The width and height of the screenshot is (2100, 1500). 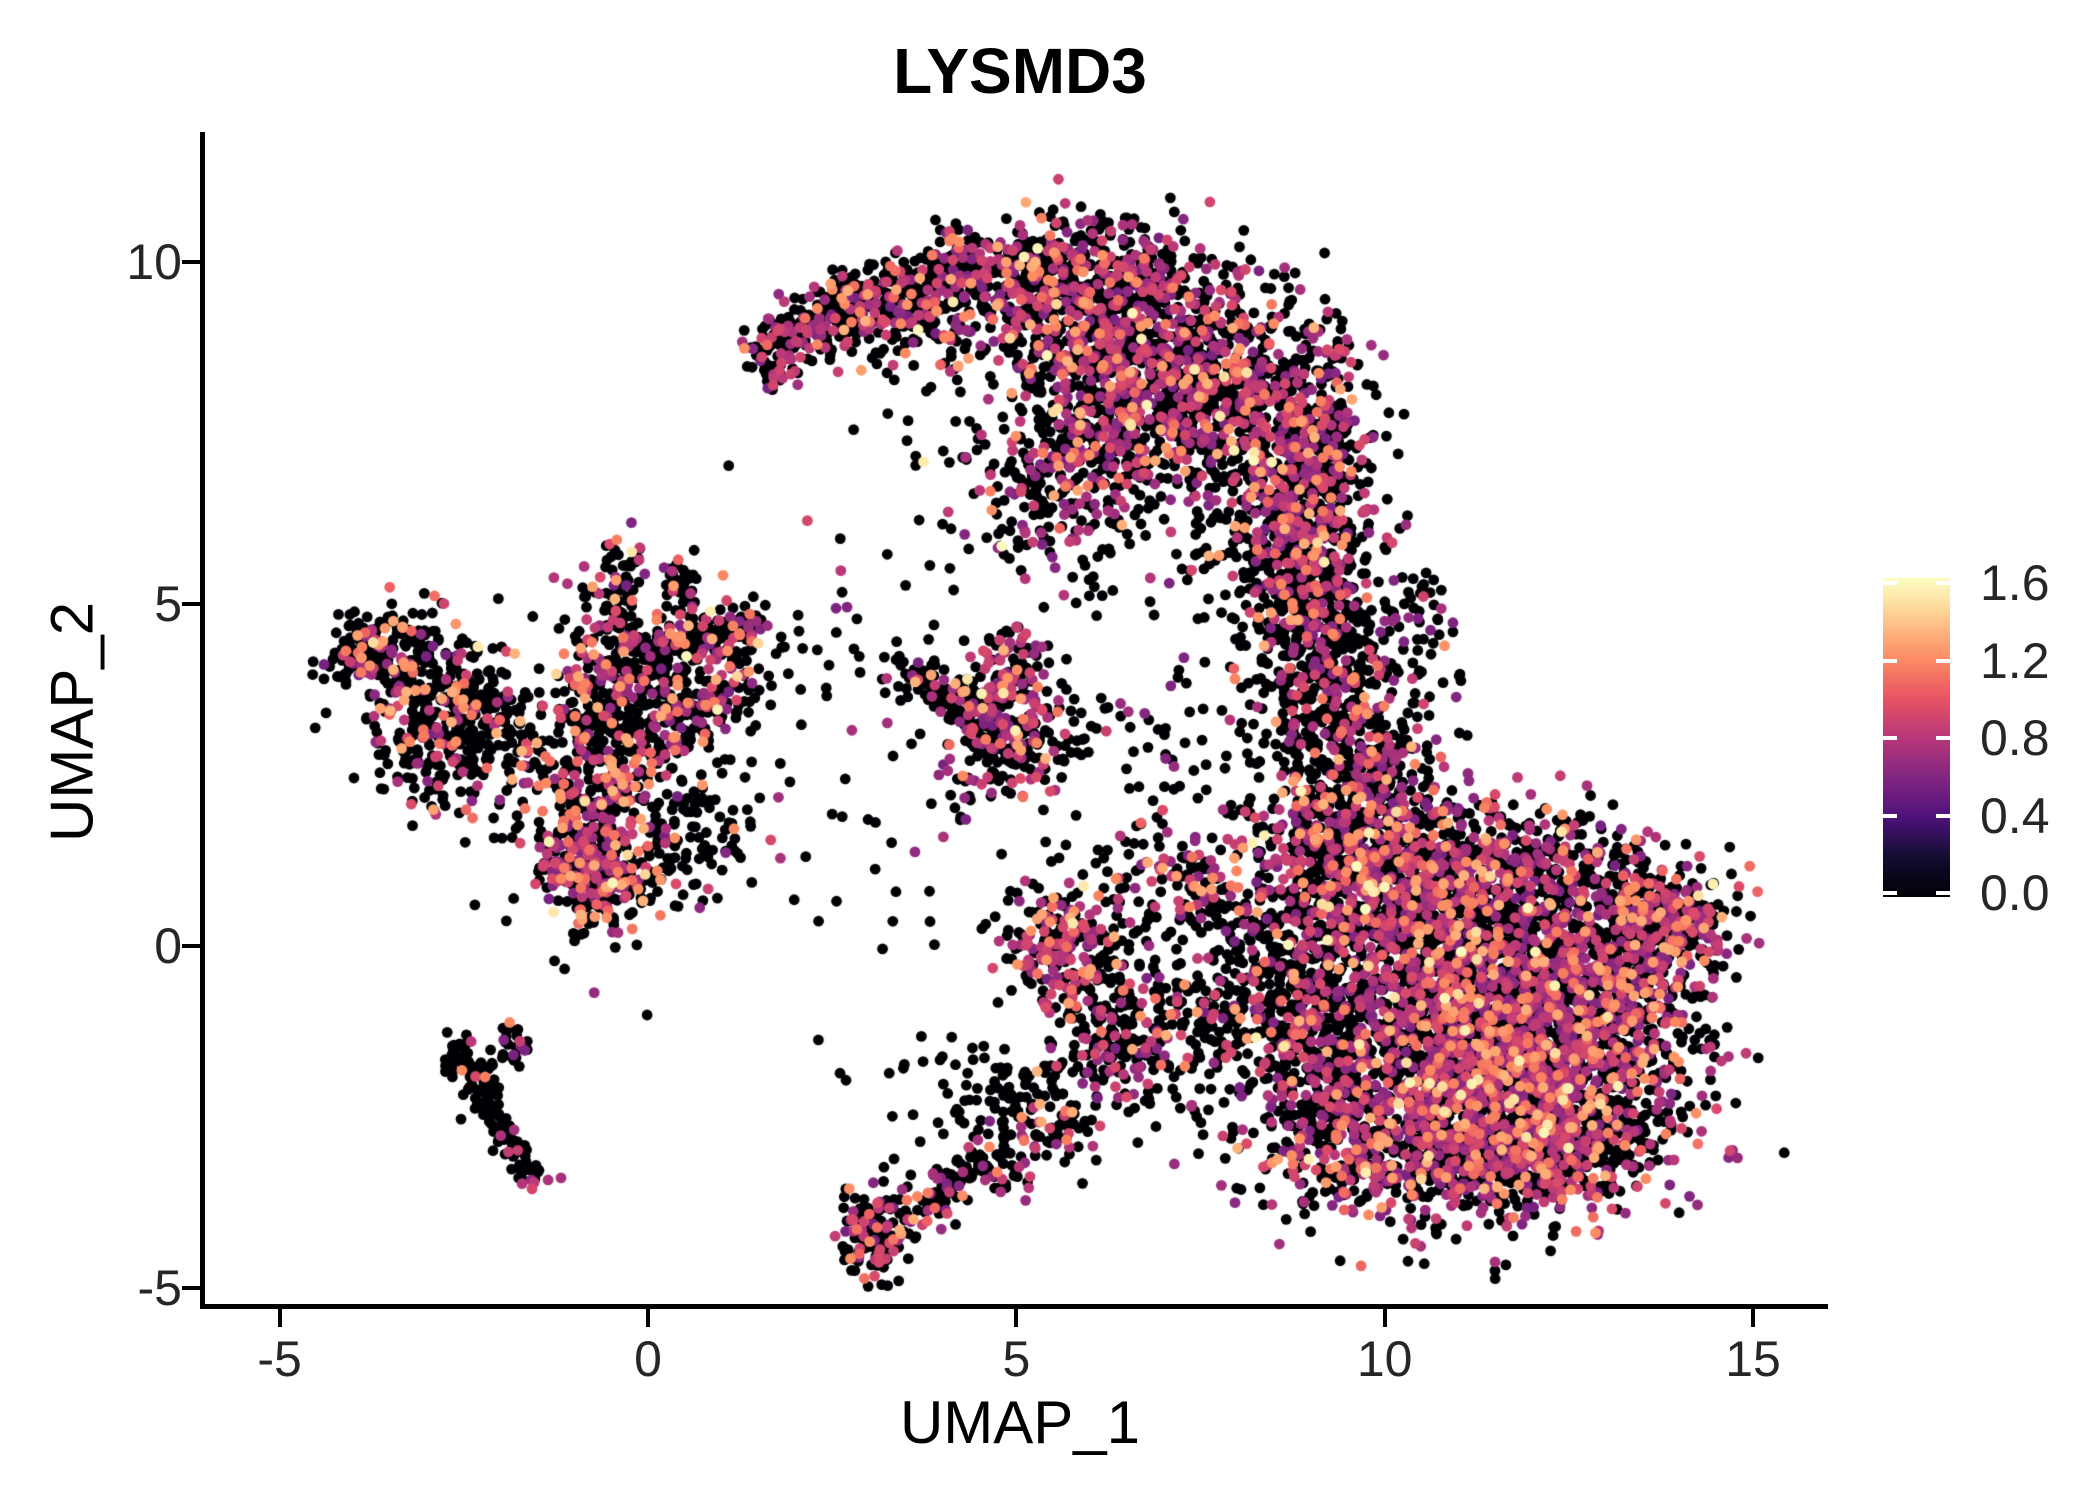 I want to click on legend-tick-label: 0.8, so click(x=2015, y=738).